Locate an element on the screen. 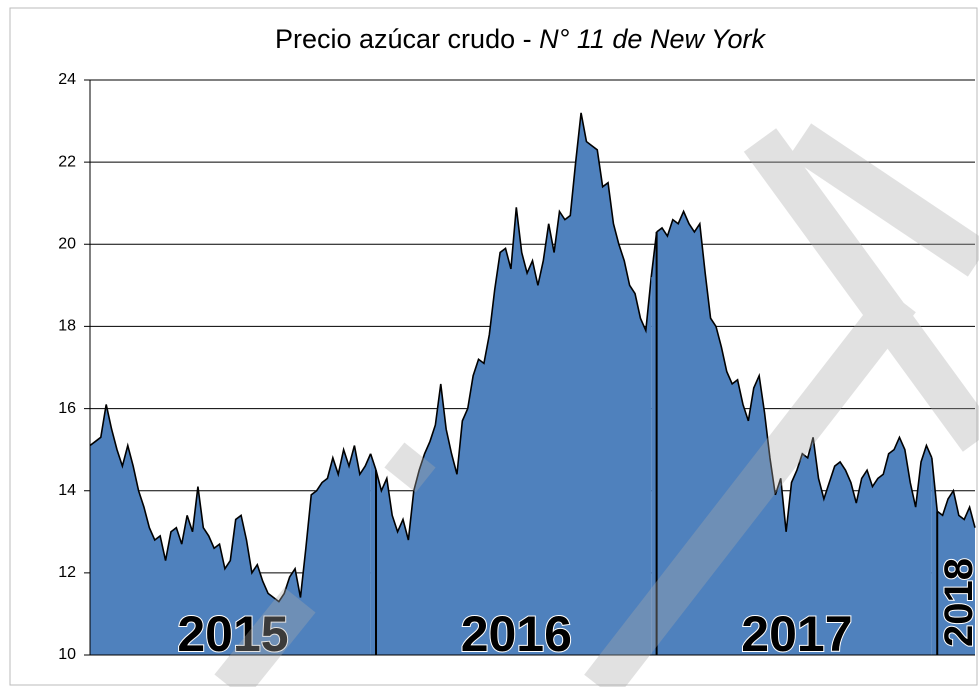 This screenshot has height=687, width=979. chart-title: Precio azúcar crudo - N° 11 de New York is located at coordinates (521, 39).